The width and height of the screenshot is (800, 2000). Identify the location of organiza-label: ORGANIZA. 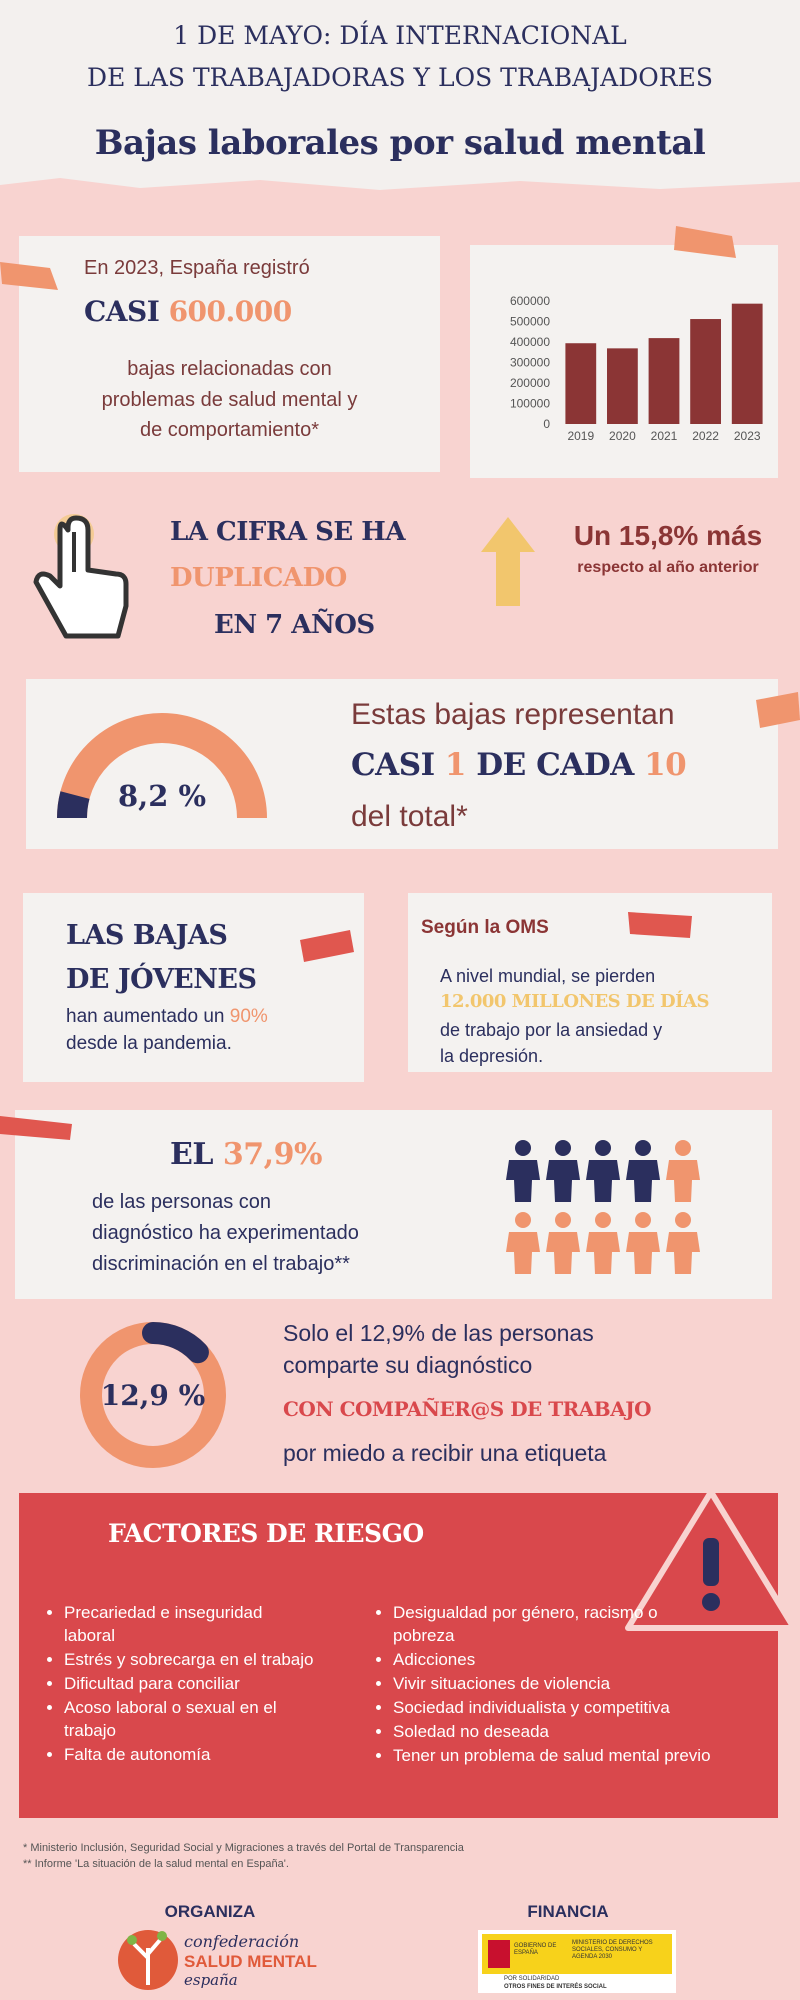
(210, 1911).